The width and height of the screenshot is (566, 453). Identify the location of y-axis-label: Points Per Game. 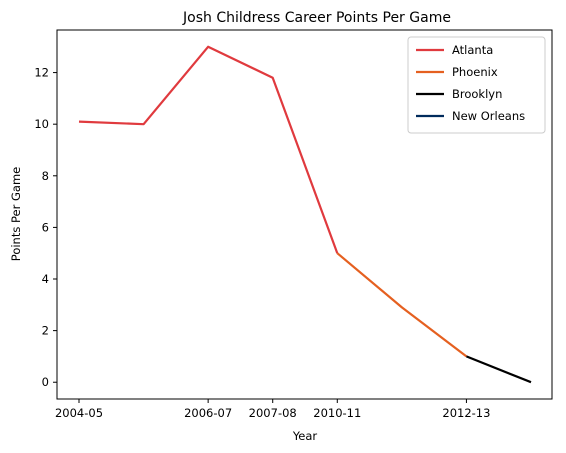
(16, 214).